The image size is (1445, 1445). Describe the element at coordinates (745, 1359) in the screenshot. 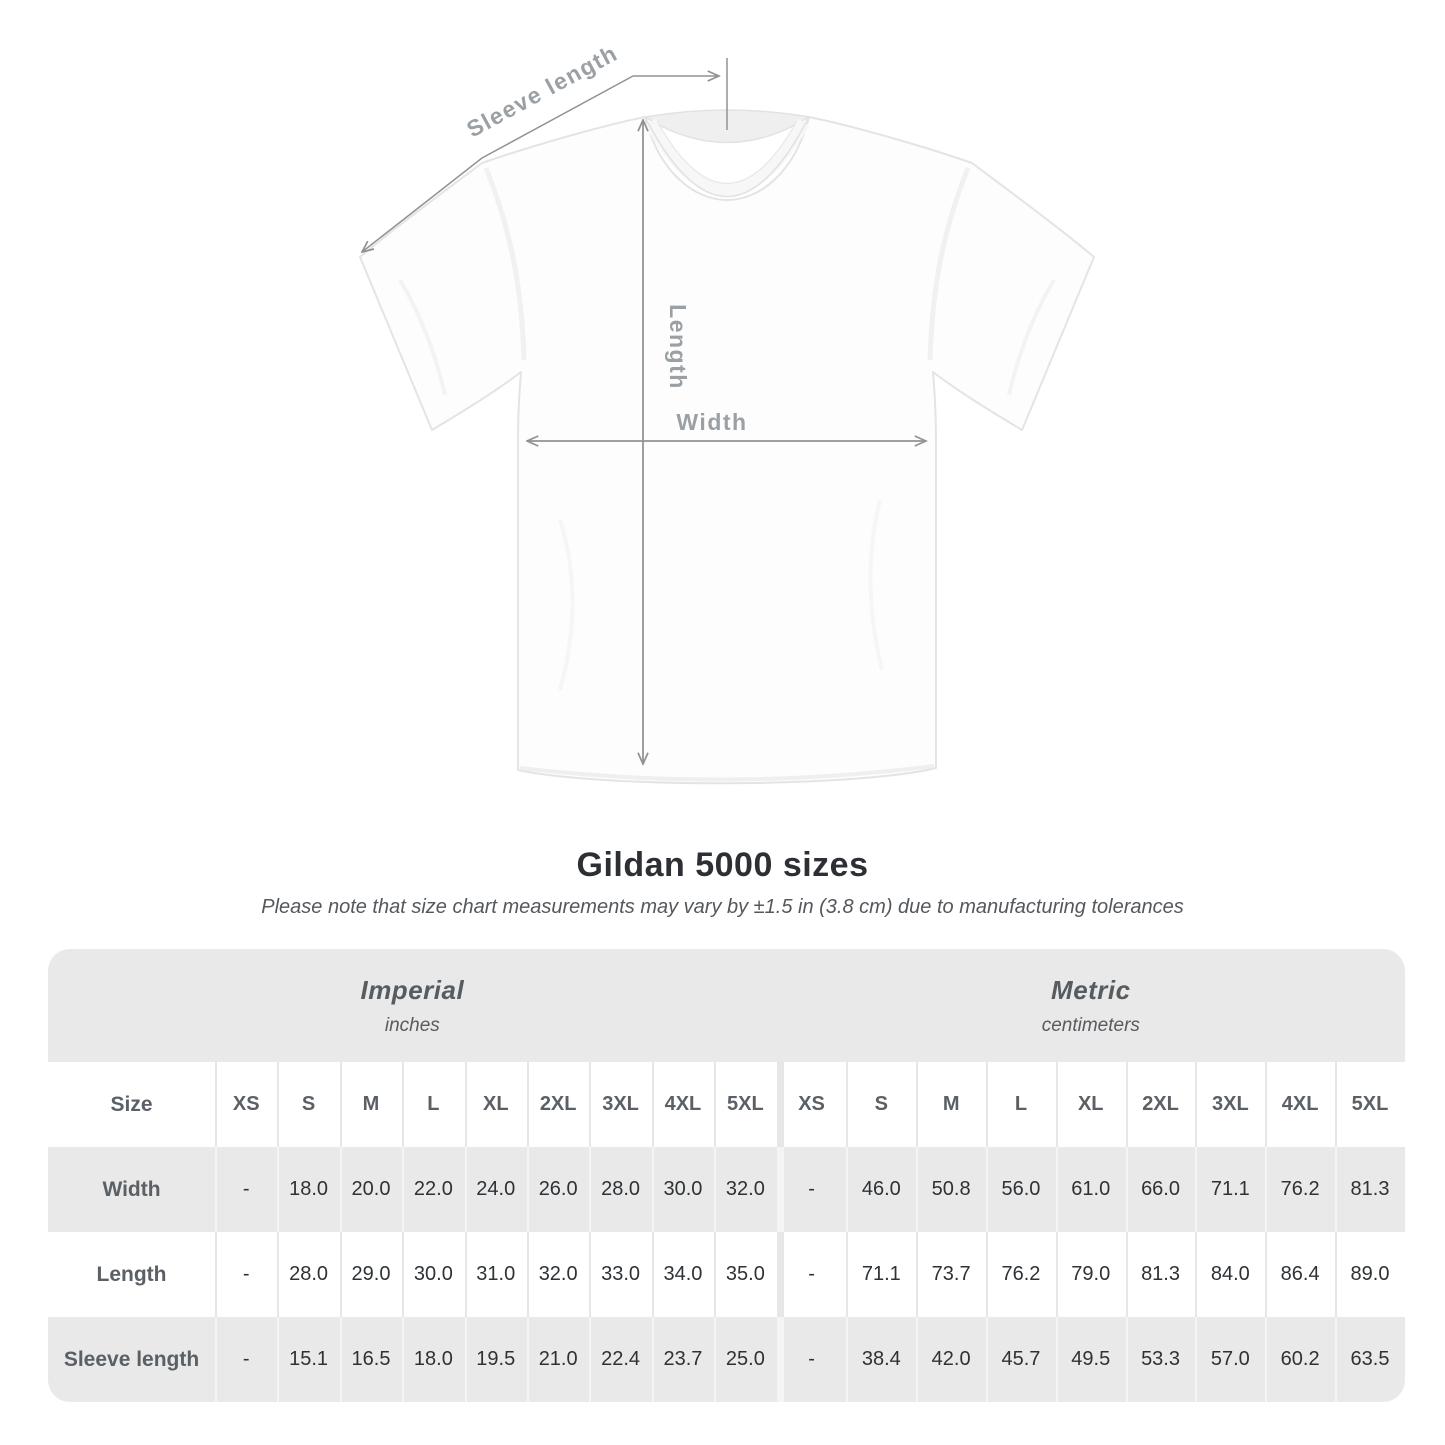

I see `value-cell: 25.0` at that location.